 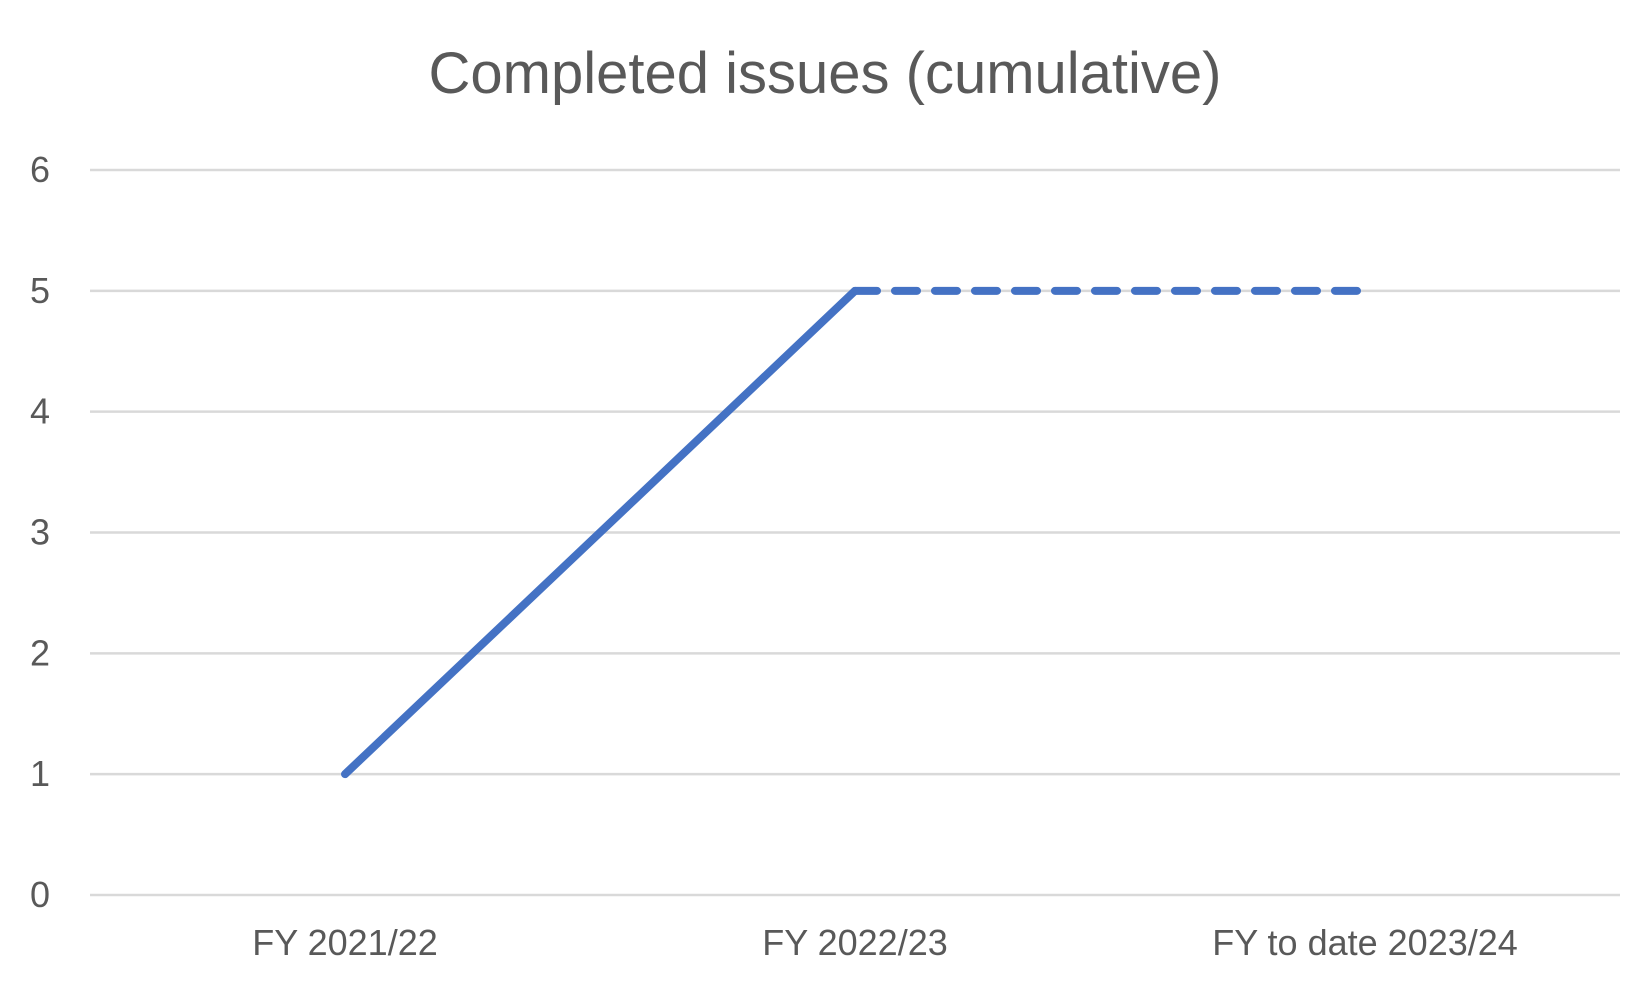 I want to click on y-tick-label: 0, so click(x=40, y=894).